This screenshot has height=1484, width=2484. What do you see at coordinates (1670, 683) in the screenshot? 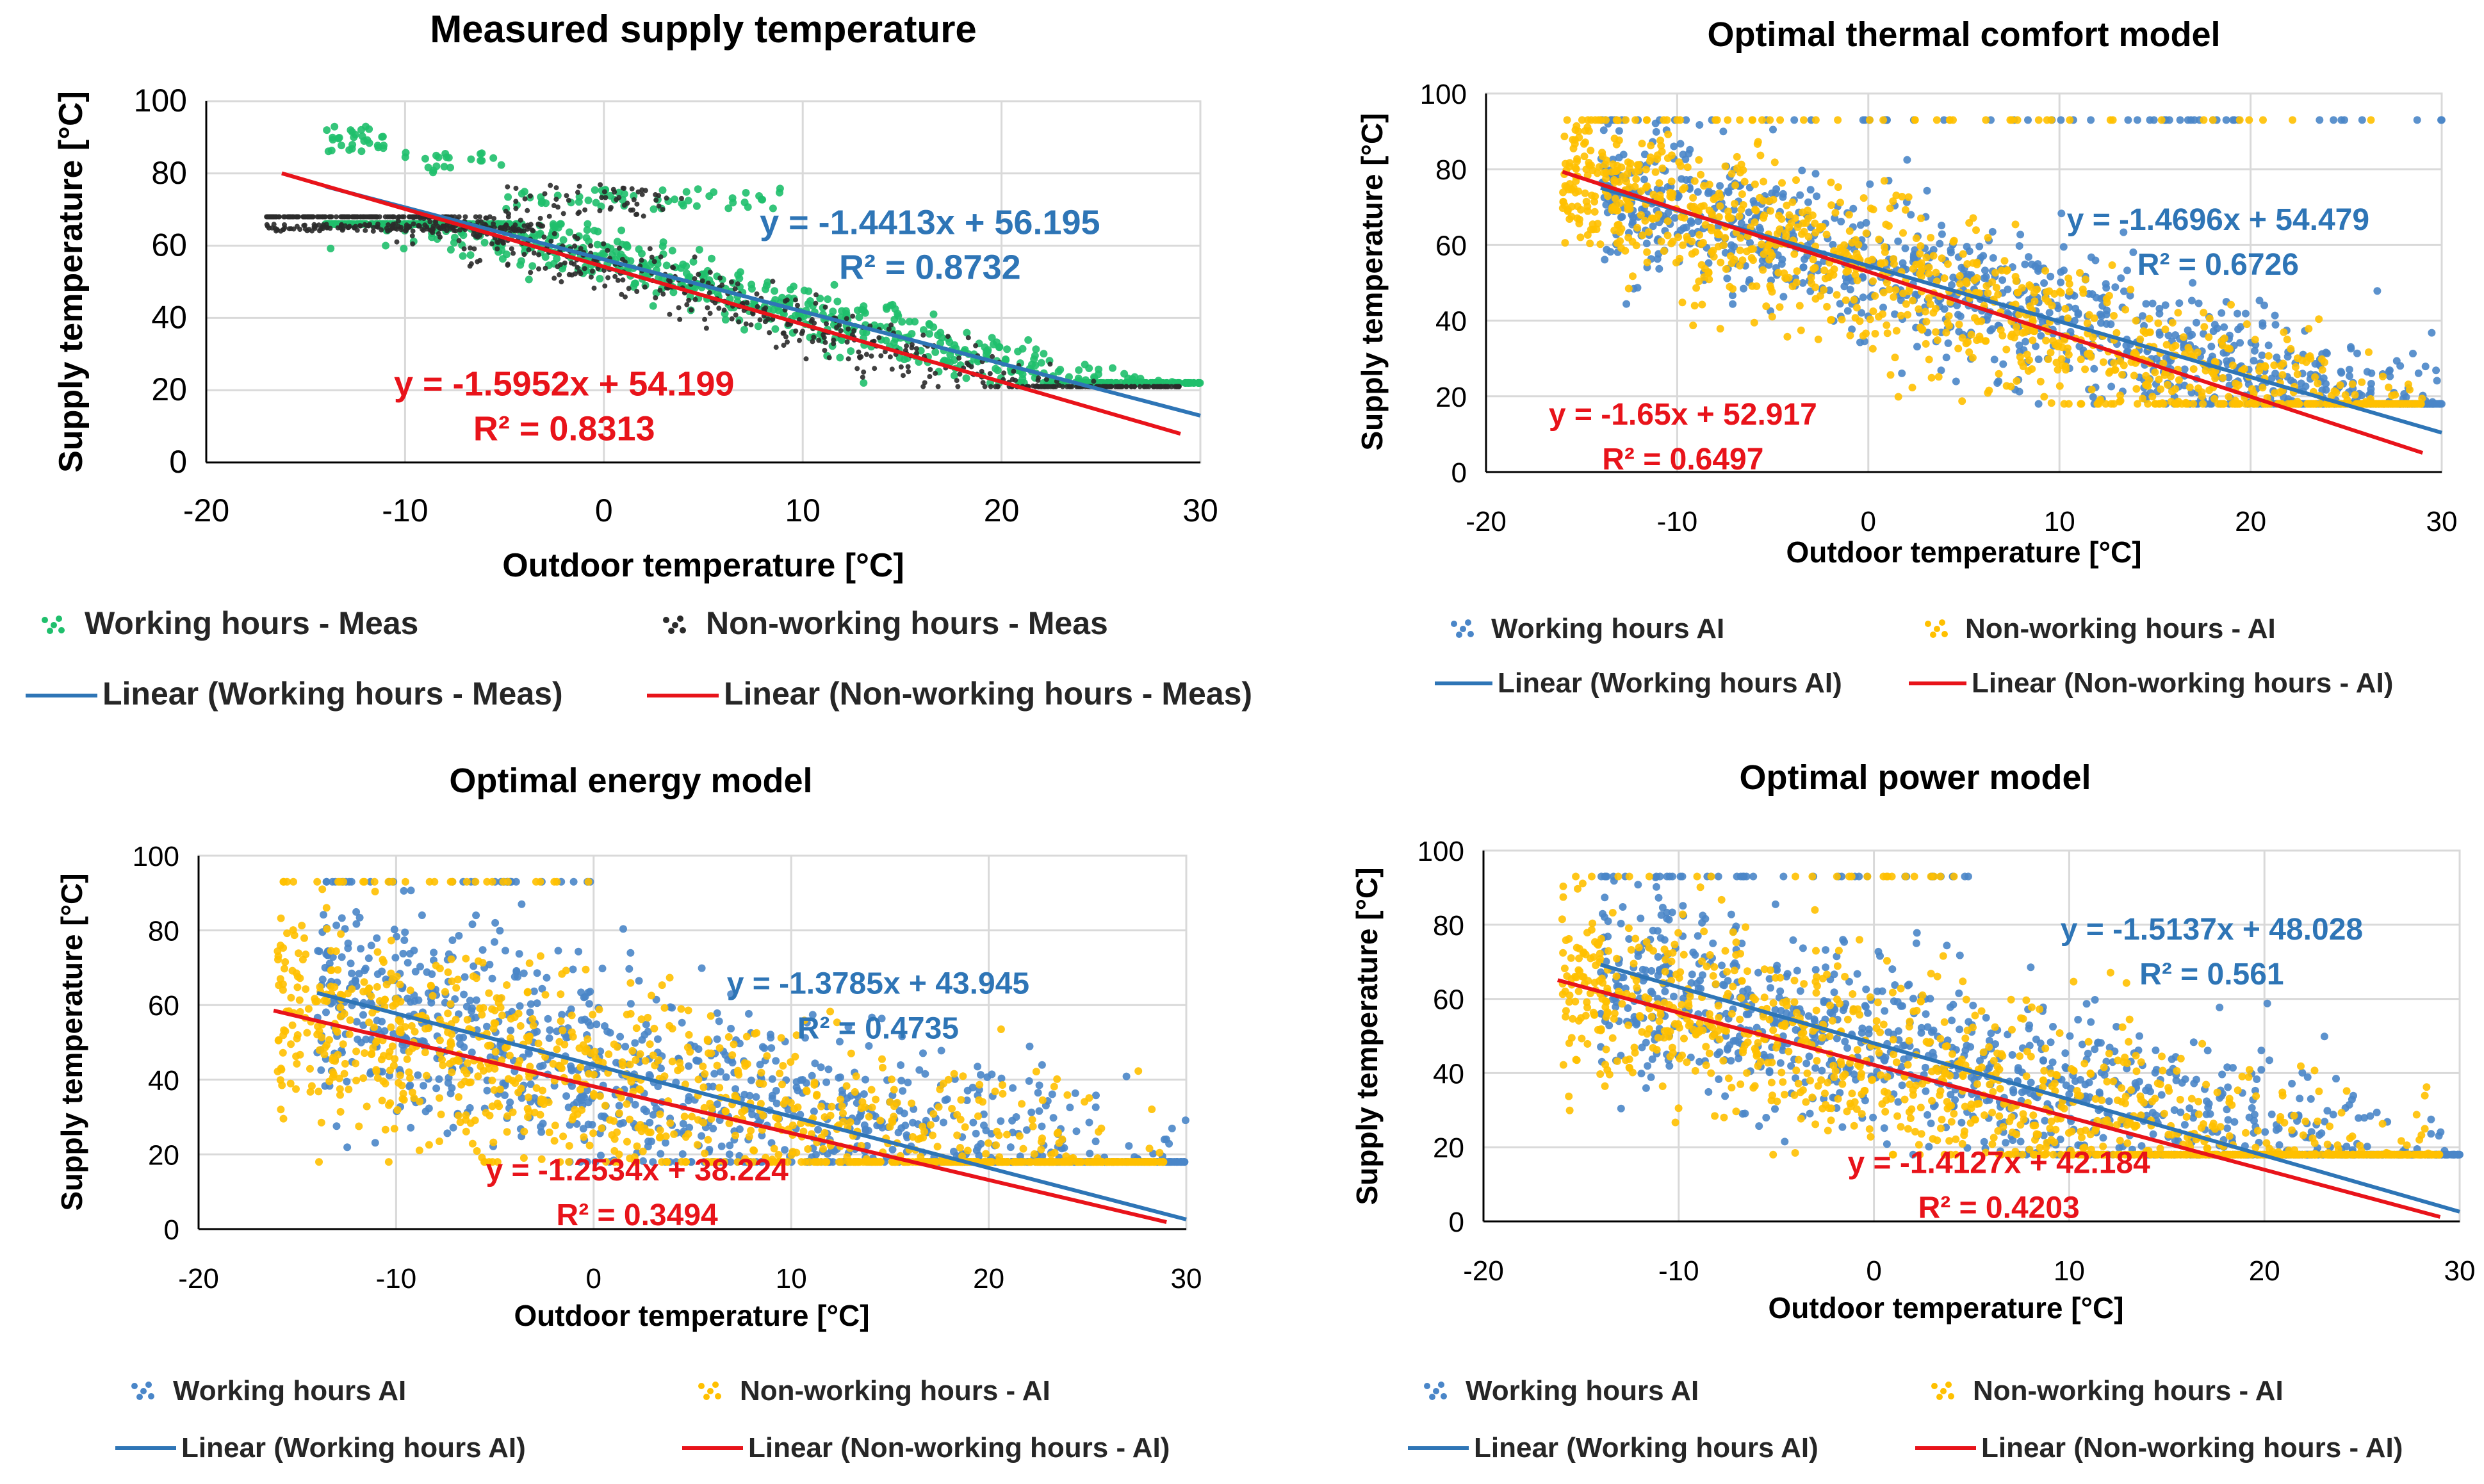
I see `legend-entry-label: Linear (Working hours AI)` at bounding box center [1670, 683].